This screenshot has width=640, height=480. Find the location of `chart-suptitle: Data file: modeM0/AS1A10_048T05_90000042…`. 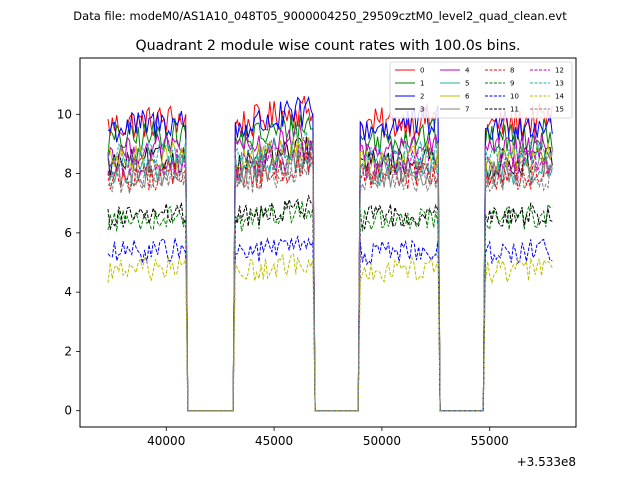

chart-suptitle: Data file: modeM0/AS1A10_048T05_90000042… is located at coordinates (320, 16).